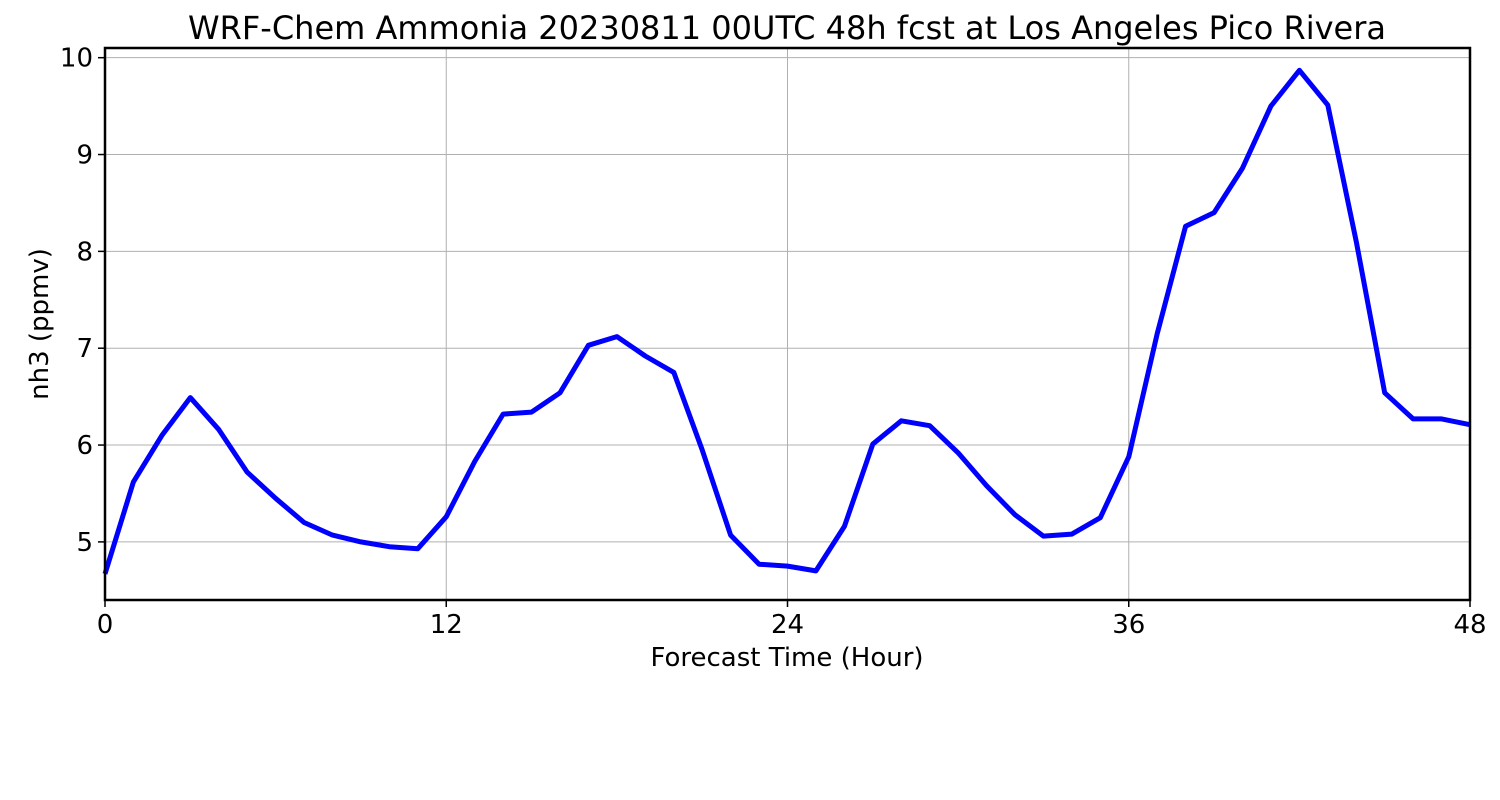 The image size is (1500, 800). Describe the element at coordinates (84, 349) in the screenshot. I see `y-tick-label: 7` at that location.